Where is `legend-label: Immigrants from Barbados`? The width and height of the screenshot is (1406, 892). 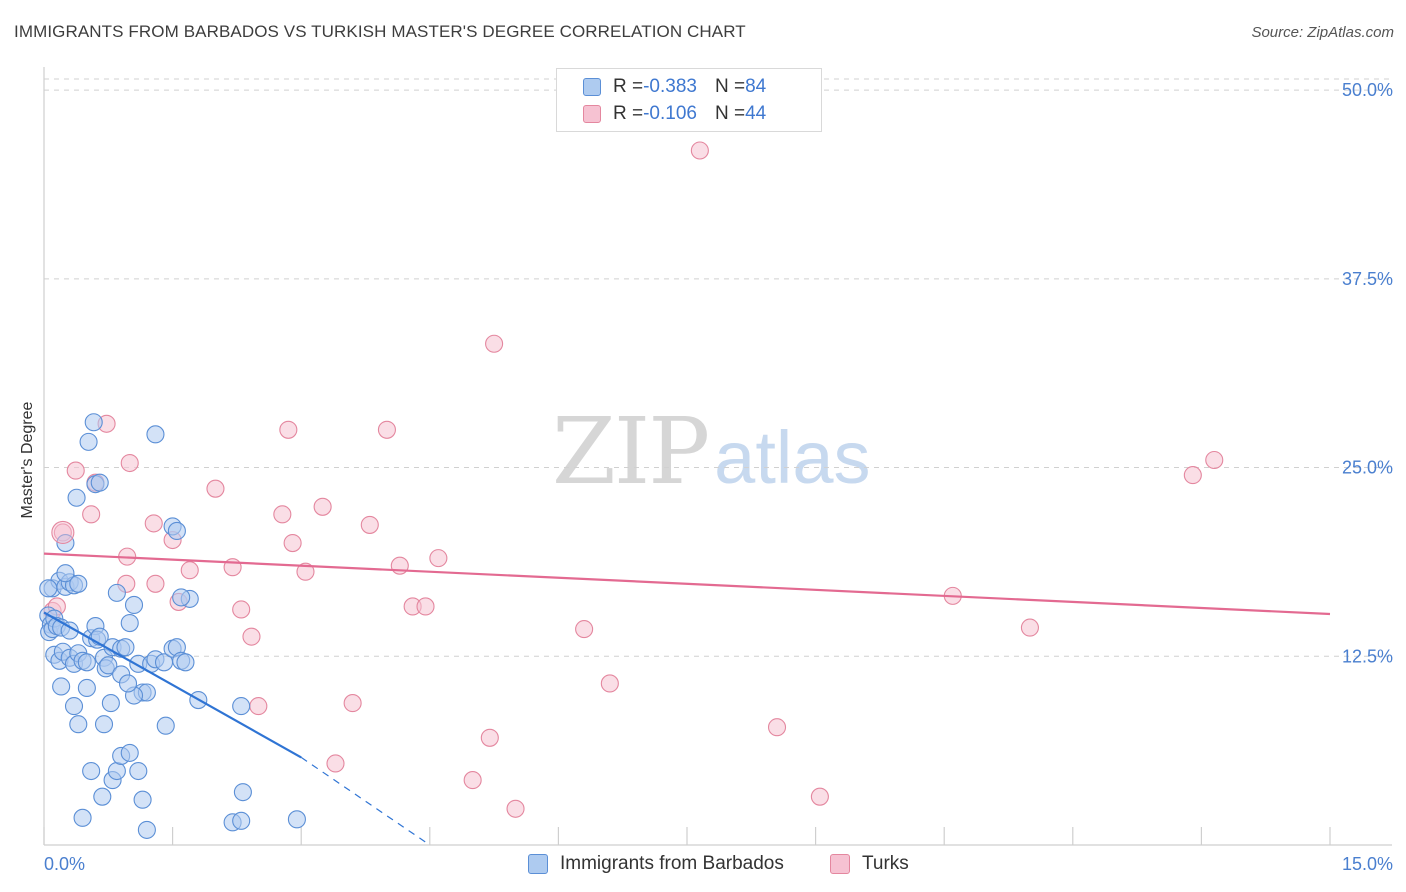
legend-label: Immigrants from Barbados is located at coordinates (672, 863).